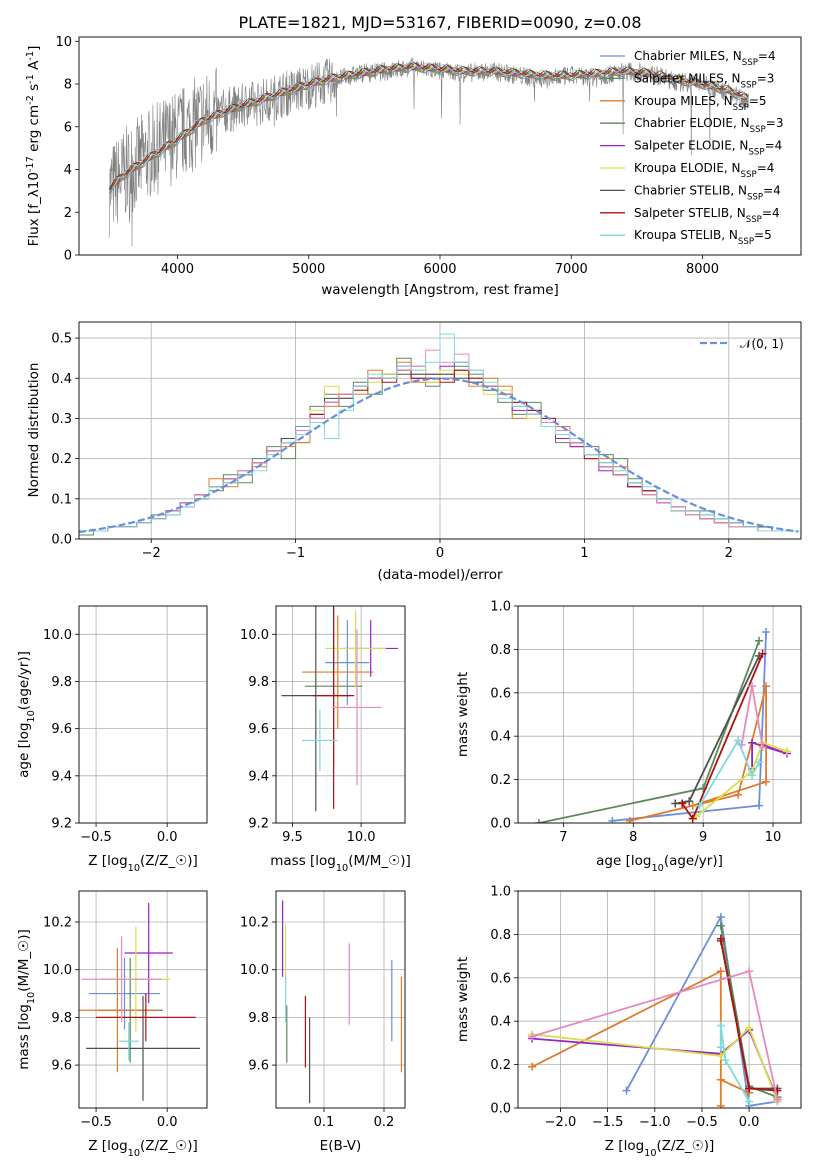 The image size is (819, 1170). What do you see at coordinates (61, 1018) in the screenshot?
I see `y-tick-label: 9.8` at bounding box center [61, 1018].